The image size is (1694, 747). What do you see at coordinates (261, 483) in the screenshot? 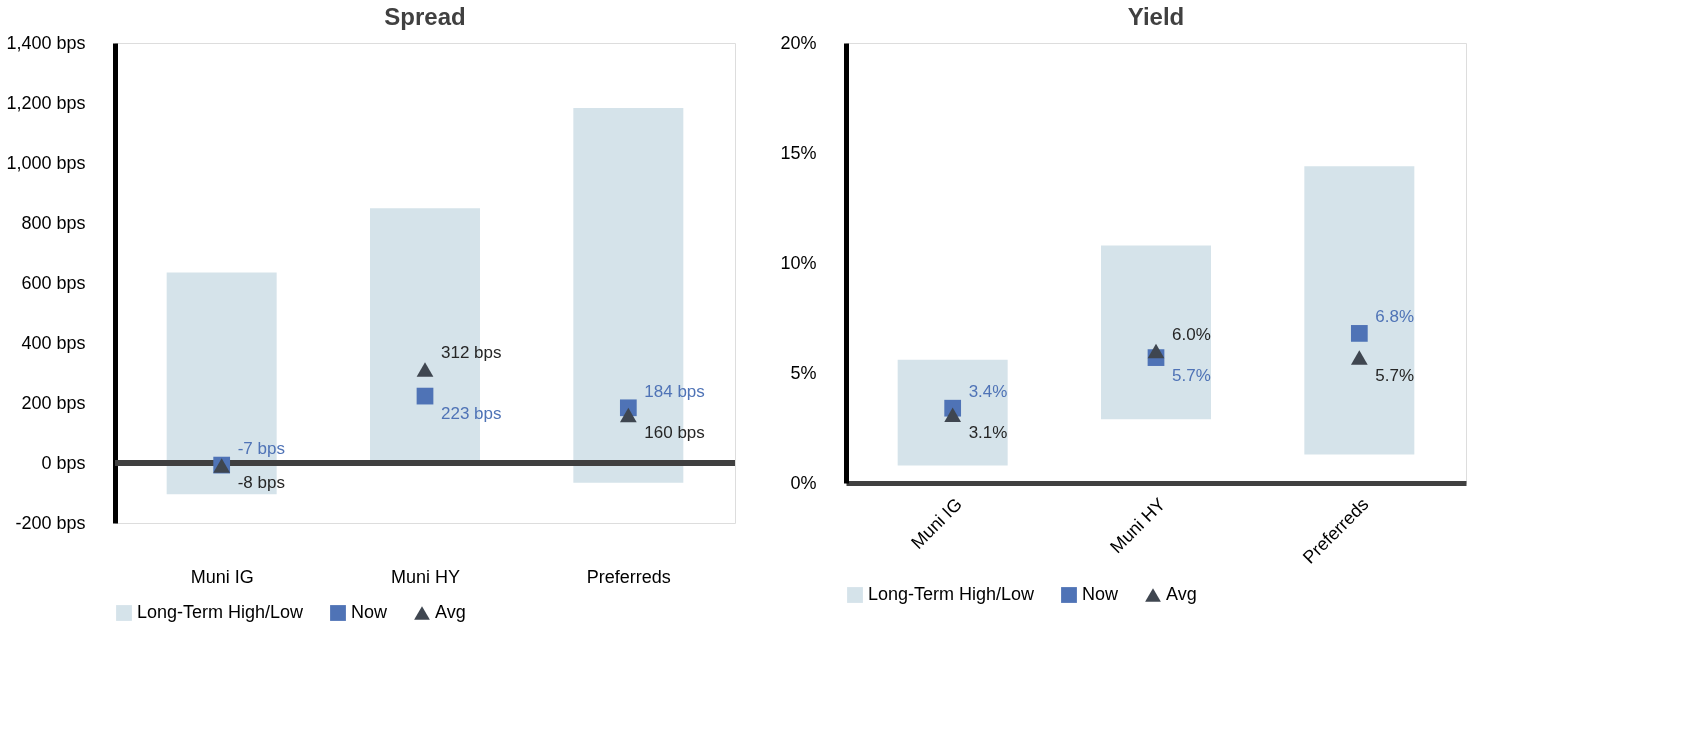
I see `data-label: -8 bps` at bounding box center [261, 483].